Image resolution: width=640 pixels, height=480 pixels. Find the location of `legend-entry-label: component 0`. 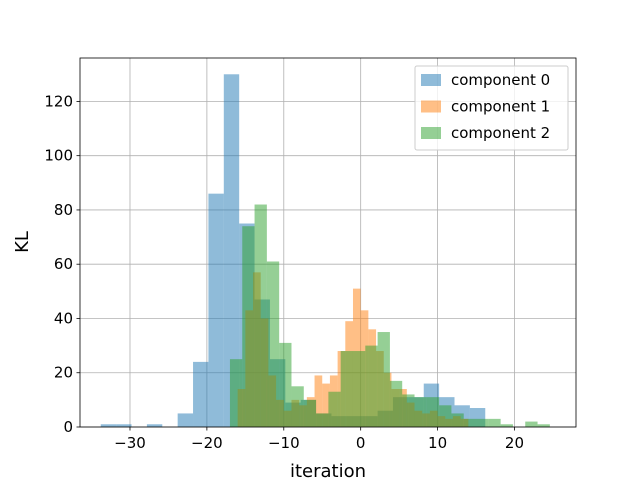

legend-entry-label: component 0 is located at coordinates (500, 80).